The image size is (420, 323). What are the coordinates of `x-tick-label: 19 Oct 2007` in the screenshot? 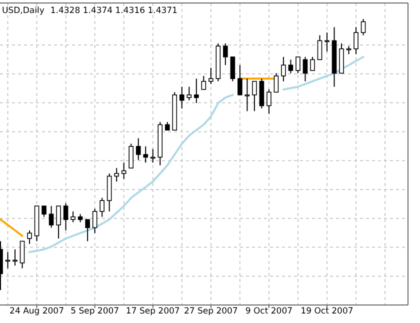 It's located at (327, 311).